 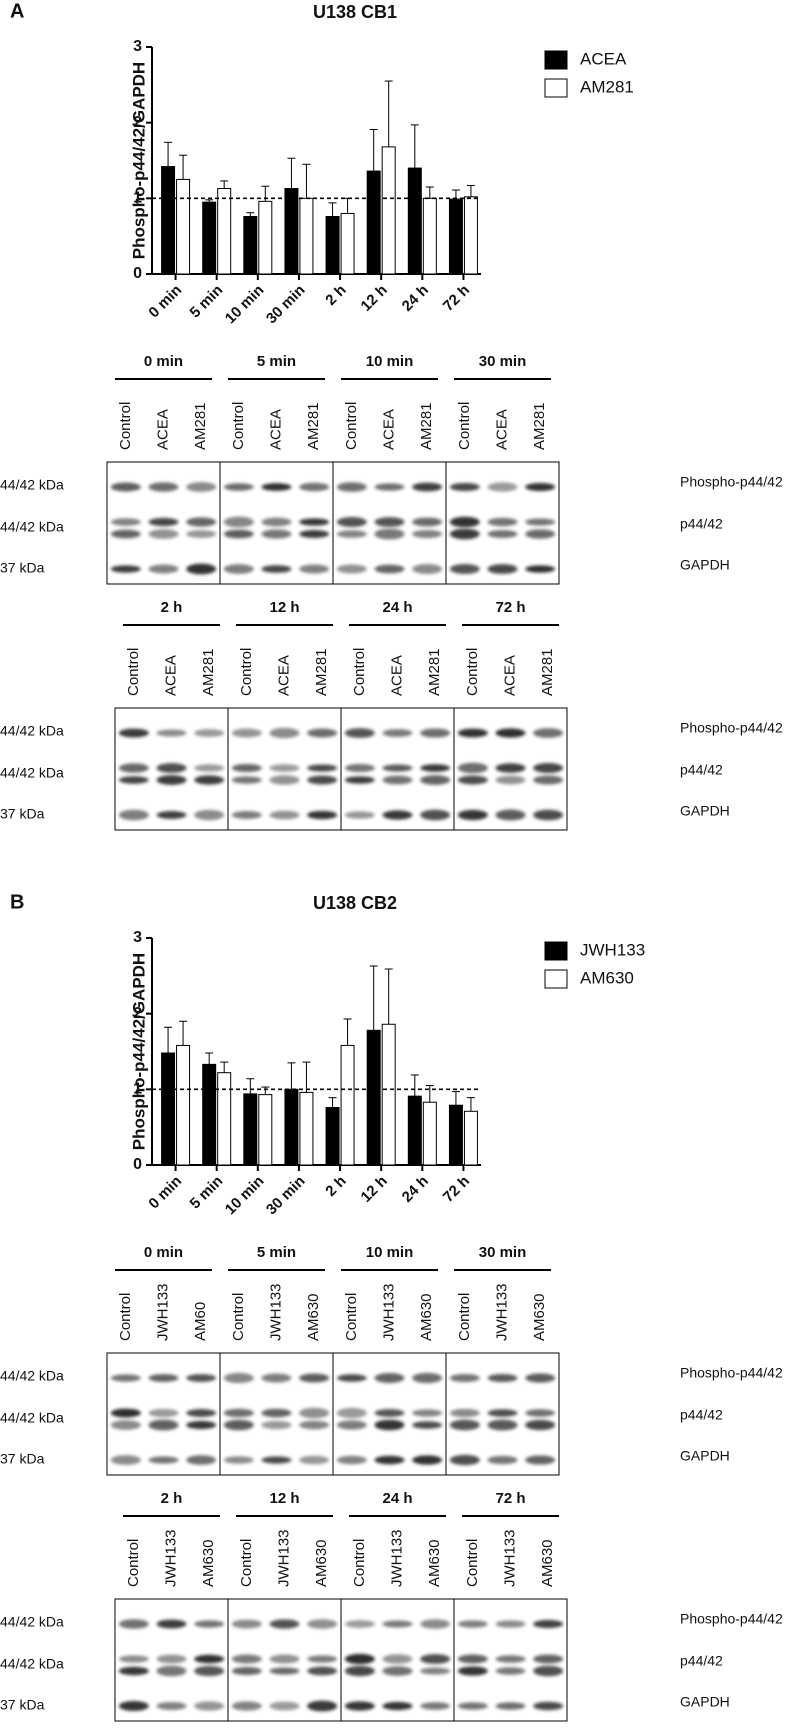 I want to click on mw-label: 37 kDa, so click(x=22, y=1705).